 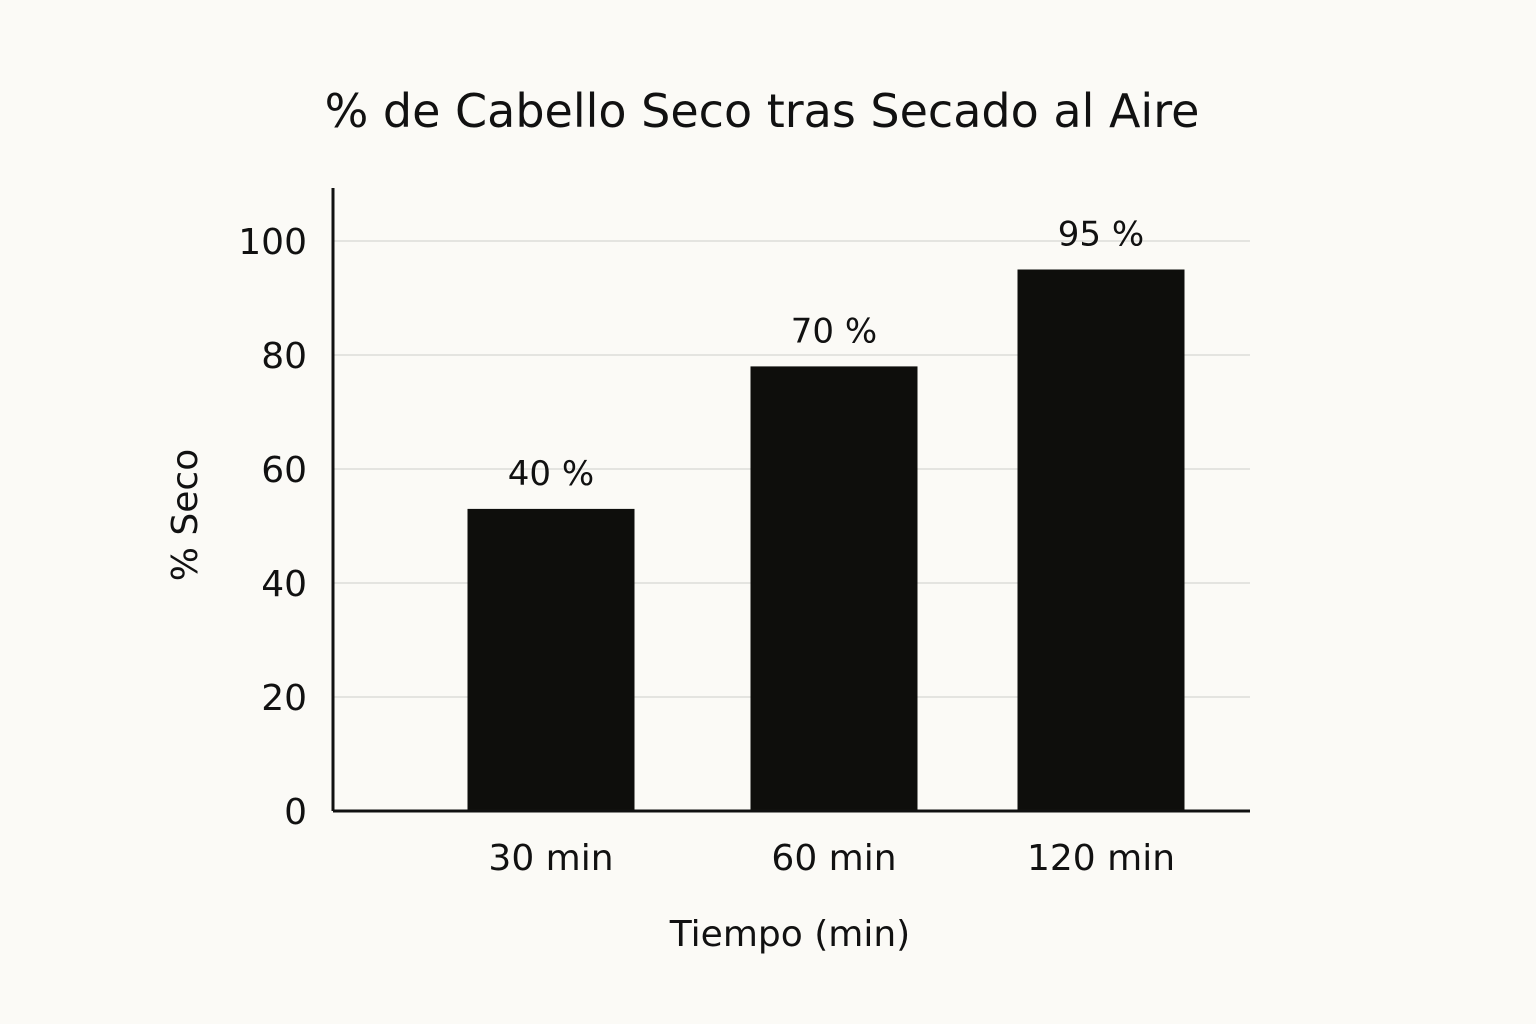 I want to click on y-tick-label: 100, so click(x=272, y=242).